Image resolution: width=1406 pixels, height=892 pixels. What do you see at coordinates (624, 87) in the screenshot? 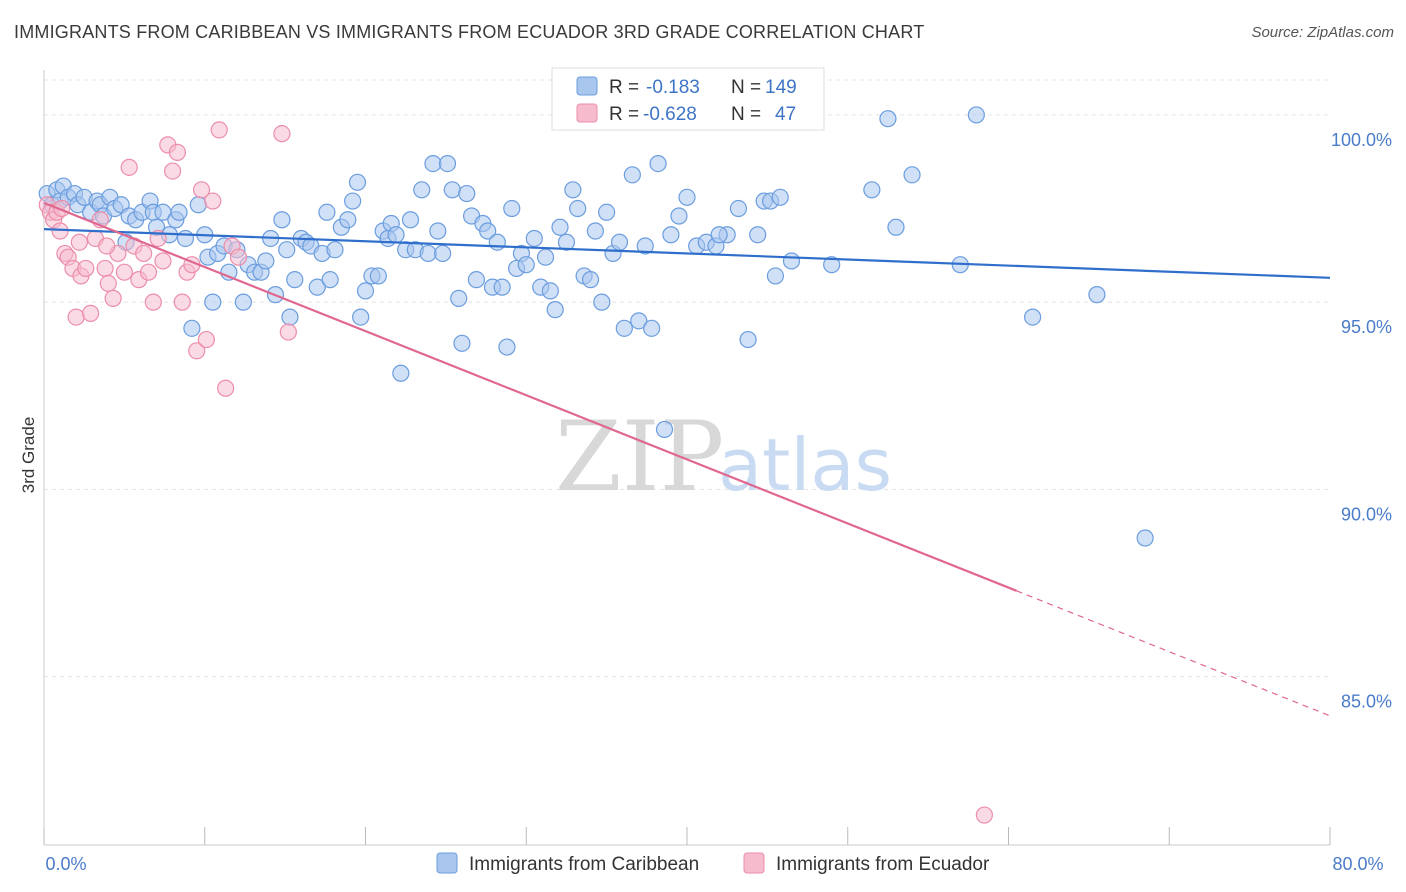
I see `stats-r-label-caribbean: R =` at bounding box center [624, 87].